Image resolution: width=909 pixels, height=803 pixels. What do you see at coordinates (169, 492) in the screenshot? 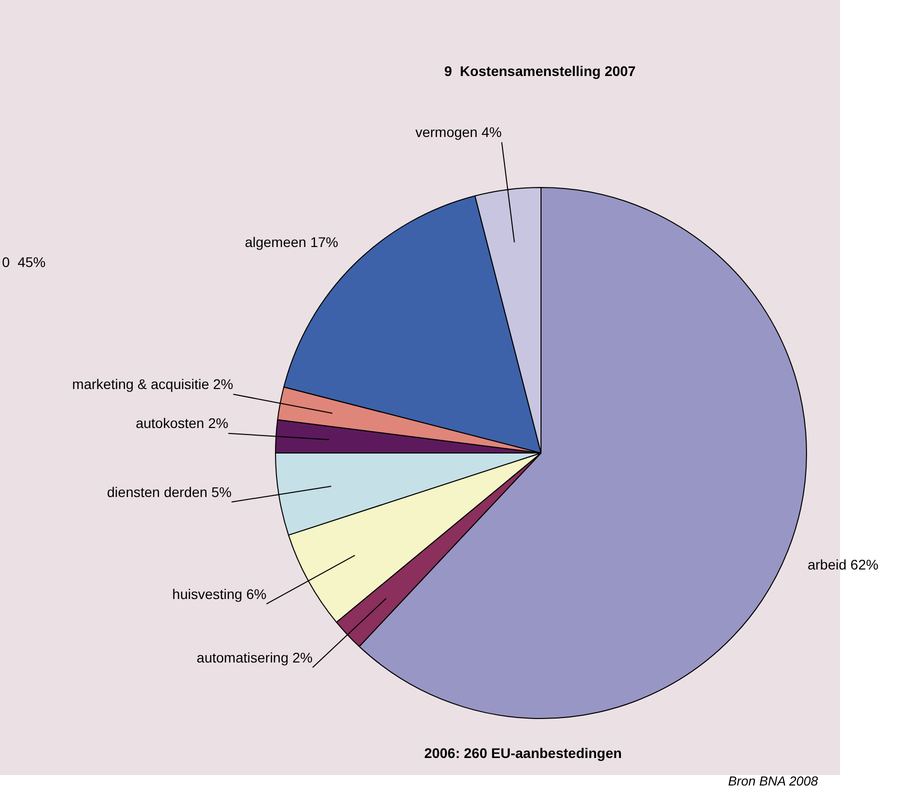
I see `slice-label: diensten derden 5%` at bounding box center [169, 492].